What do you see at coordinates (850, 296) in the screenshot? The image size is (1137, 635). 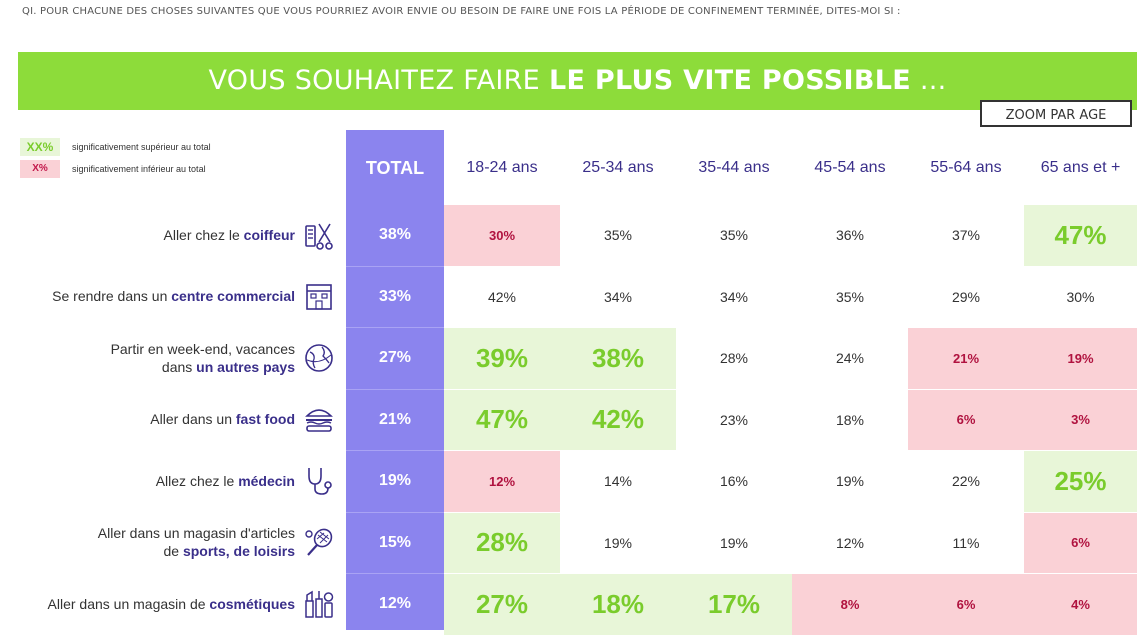 I see `cell-2-4: 35%` at bounding box center [850, 296].